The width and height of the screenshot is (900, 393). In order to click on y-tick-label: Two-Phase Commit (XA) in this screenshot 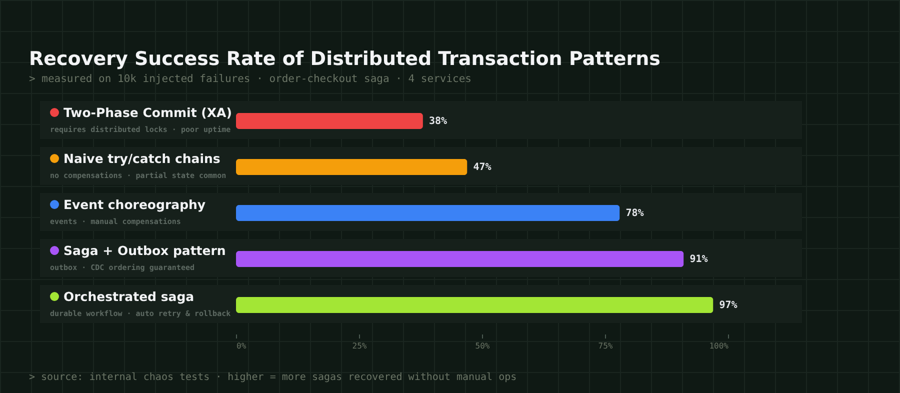, I will do `click(148, 112)`.